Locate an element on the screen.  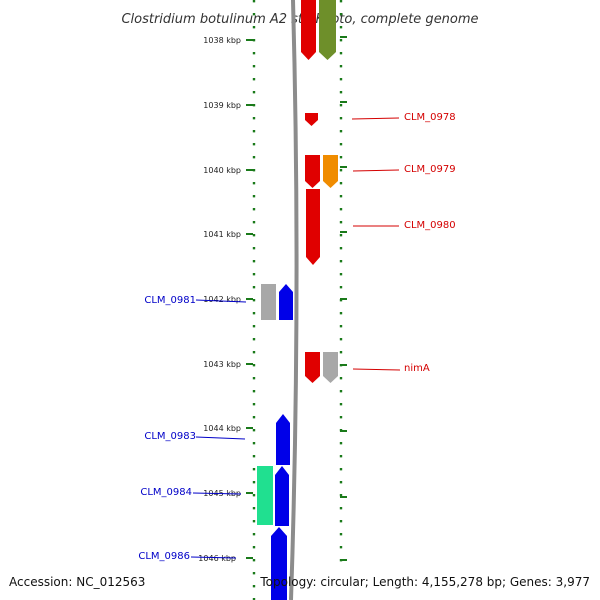
ruler-label: 1040 kbp is located at coordinates (222, 170).